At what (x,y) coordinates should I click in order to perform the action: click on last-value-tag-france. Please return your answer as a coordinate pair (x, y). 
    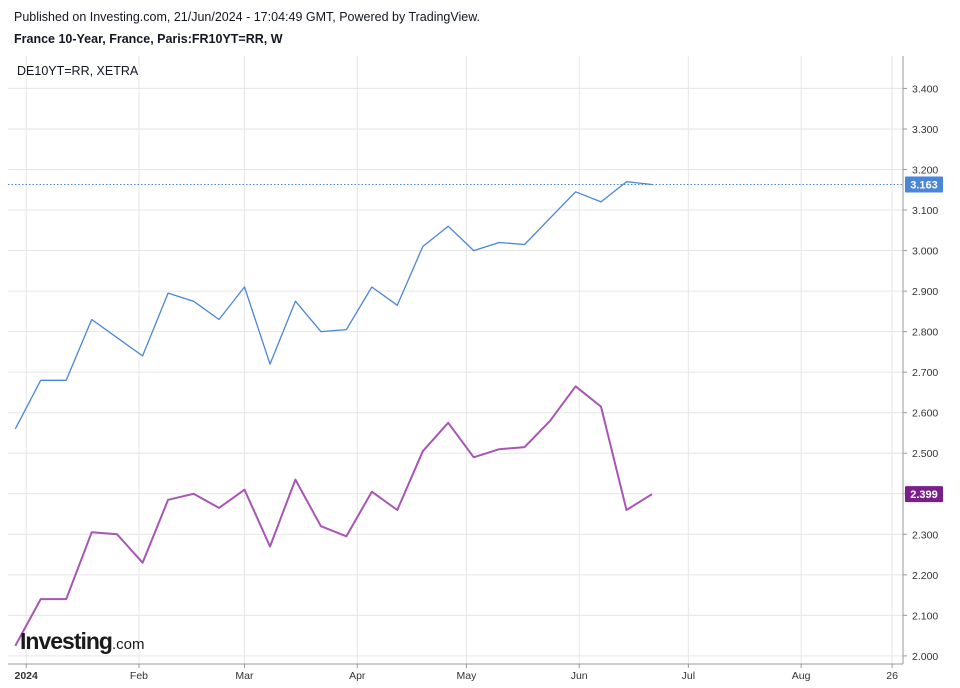
    Looking at the image, I should click on (924, 184).